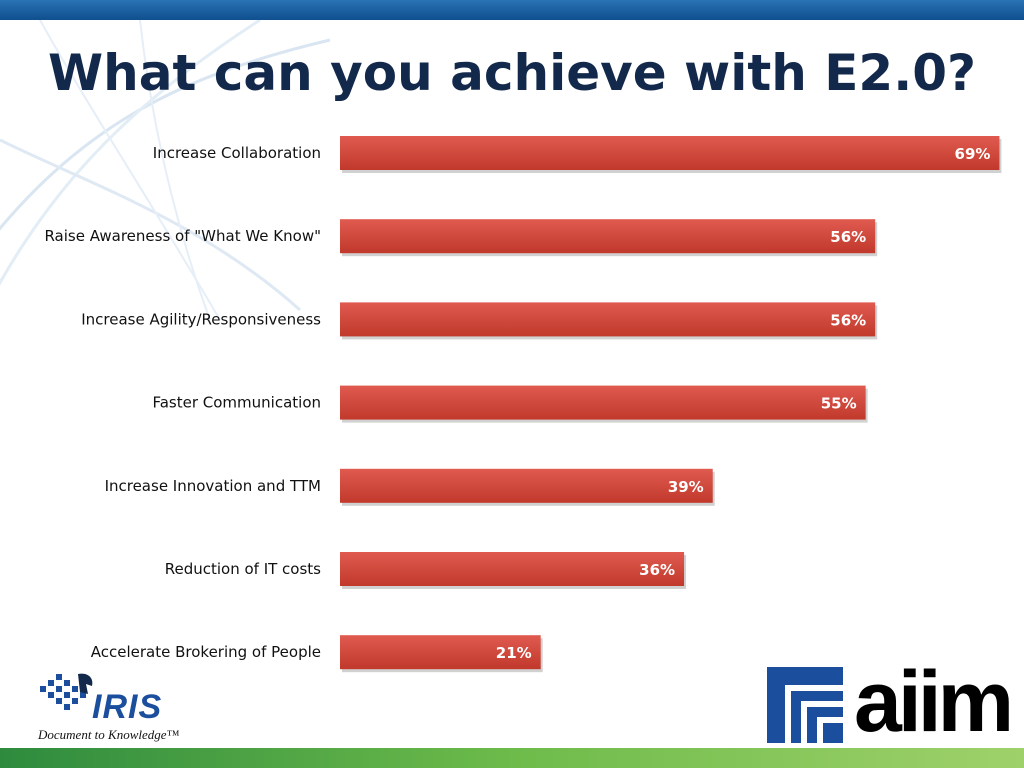 The width and height of the screenshot is (1024, 768). What do you see at coordinates (66, 691) in the screenshot?
I see `iris-eagle-icon` at bounding box center [66, 691].